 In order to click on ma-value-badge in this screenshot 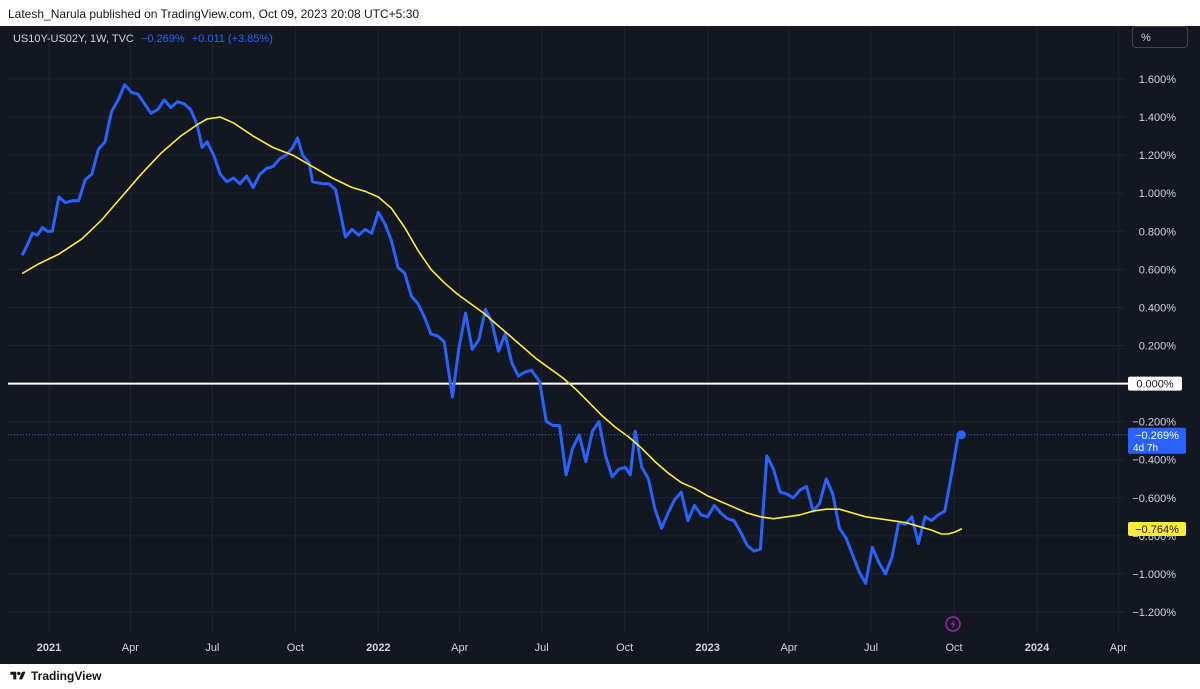, I will do `click(1157, 529)`.